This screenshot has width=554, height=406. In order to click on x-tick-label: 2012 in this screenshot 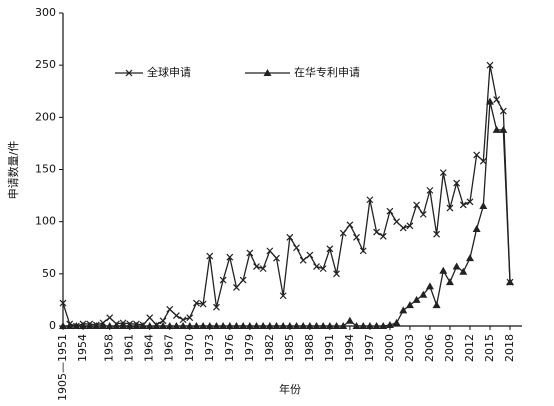, I will do `click(469, 348)`.